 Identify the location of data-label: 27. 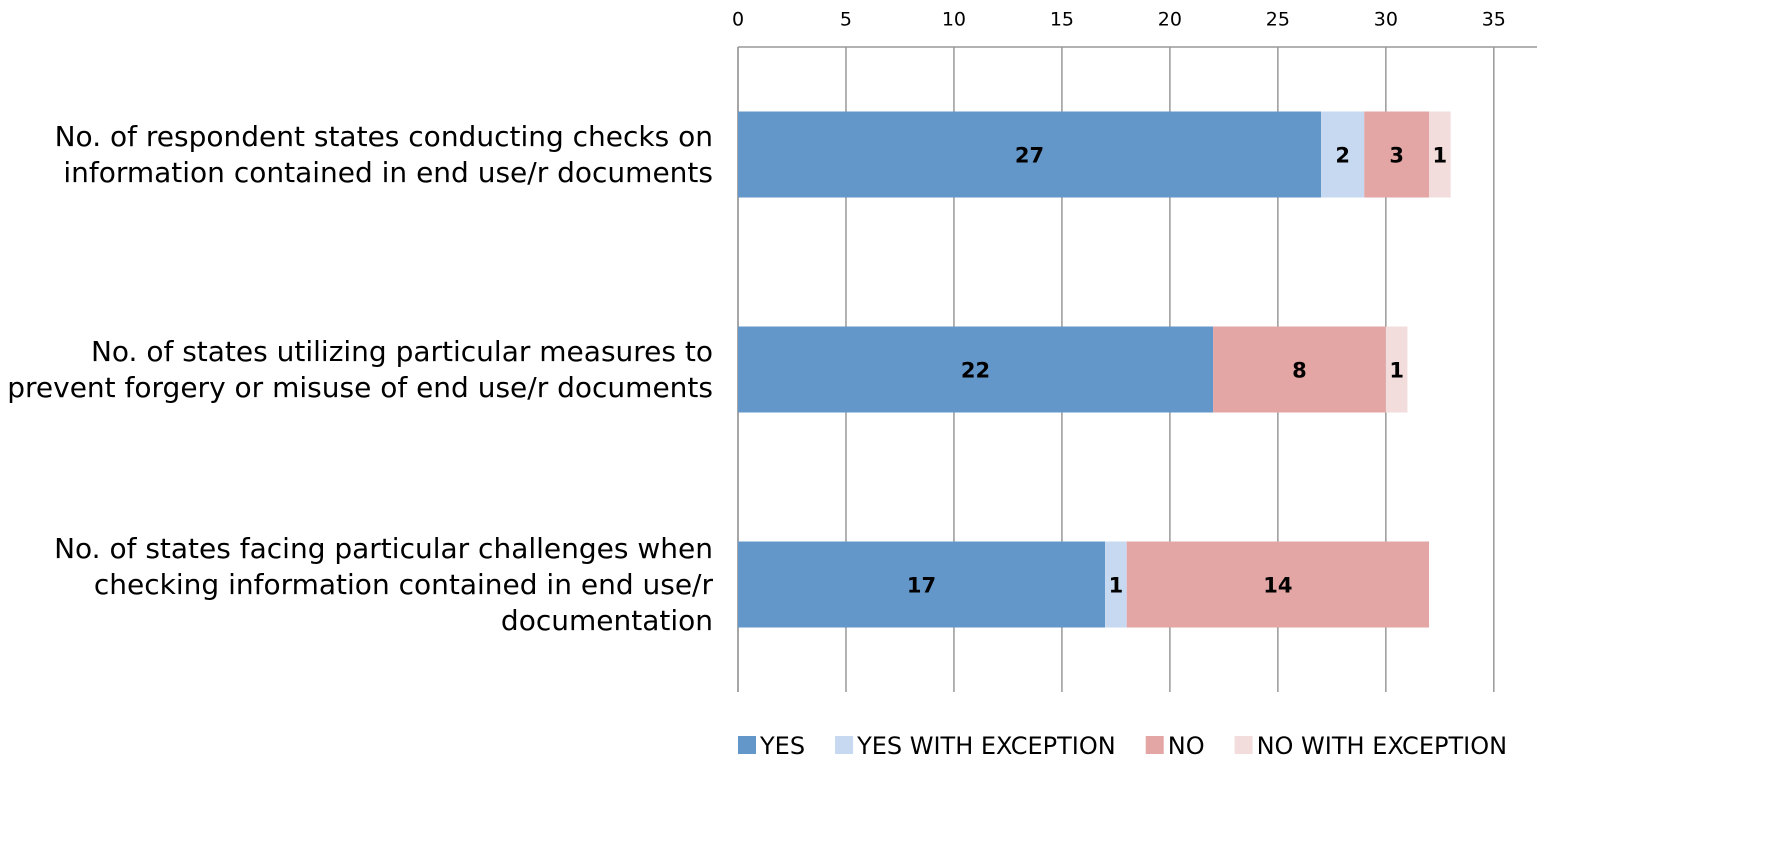
(1029, 156).